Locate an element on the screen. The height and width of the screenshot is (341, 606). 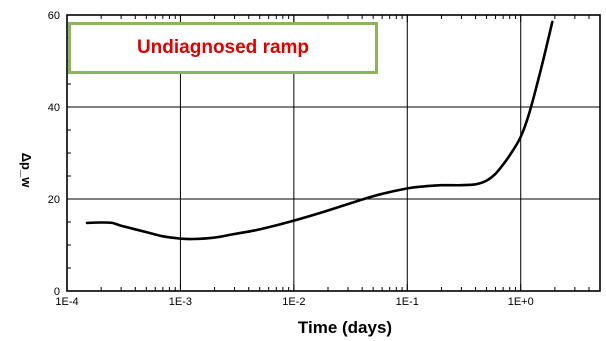
annotation-box: Undiagnosed ramp is located at coordinates (223, 48).